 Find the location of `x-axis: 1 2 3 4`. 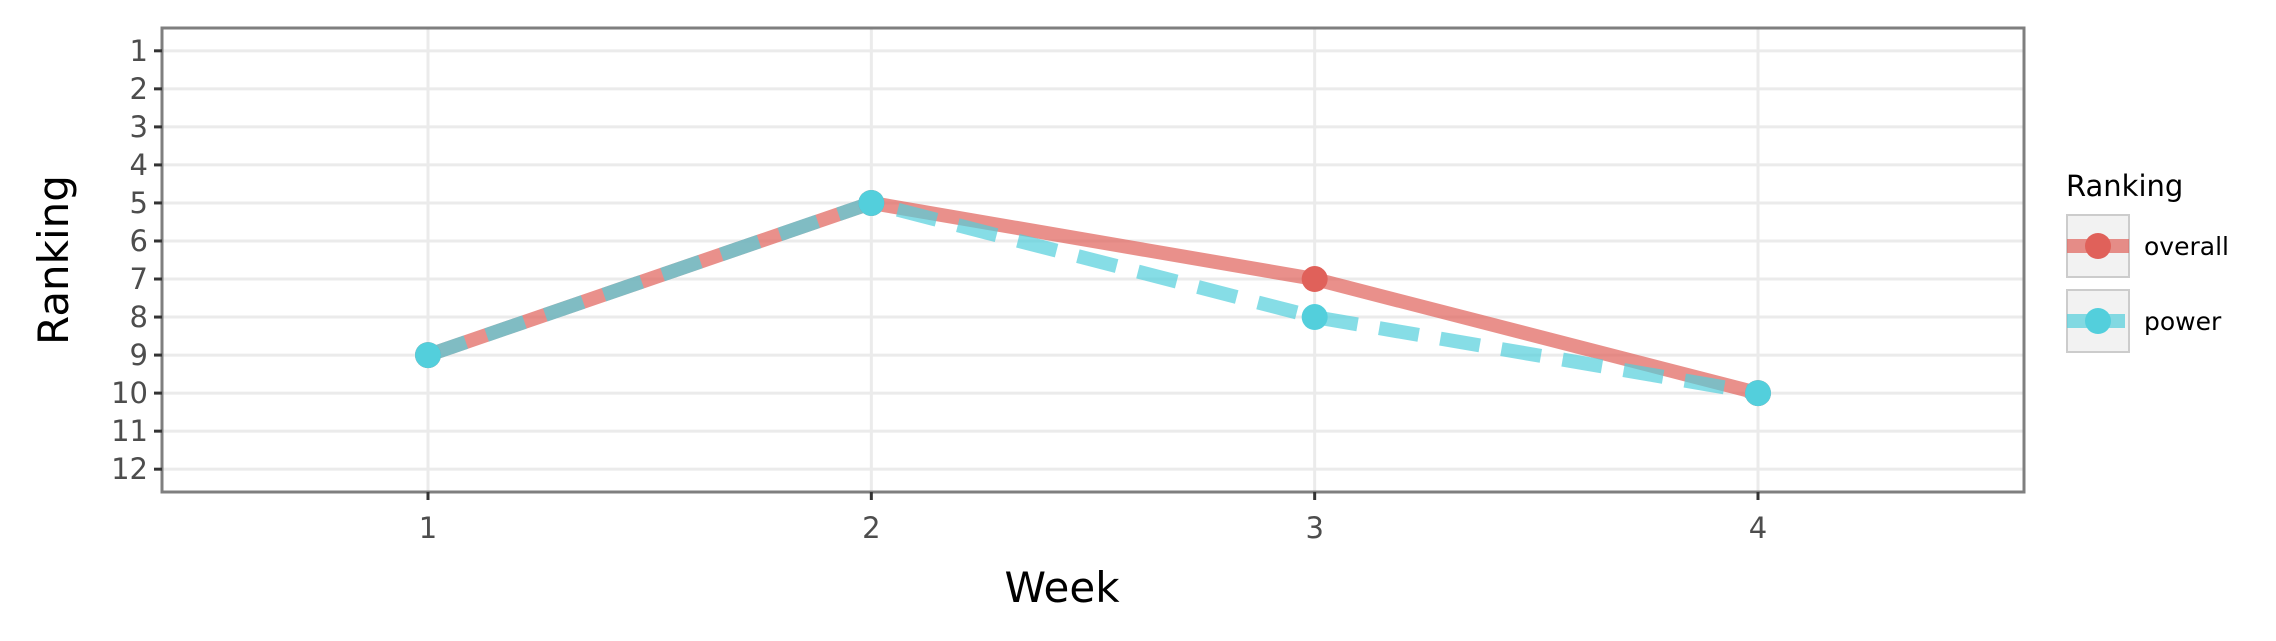

x-axis: 1 2 3 4 is located at coordinates (1093, 518).